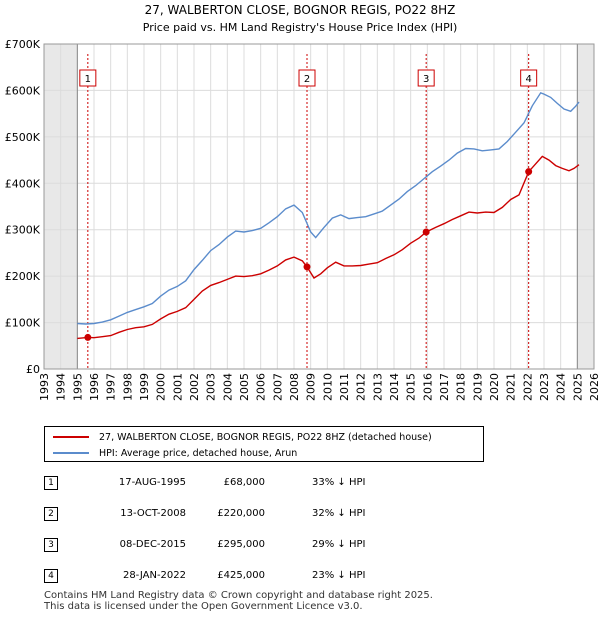  What do you see at coordinates (394, 387) in the screenshot?
I see `x-tick-label: 2014` at bounding box center [394, 387].